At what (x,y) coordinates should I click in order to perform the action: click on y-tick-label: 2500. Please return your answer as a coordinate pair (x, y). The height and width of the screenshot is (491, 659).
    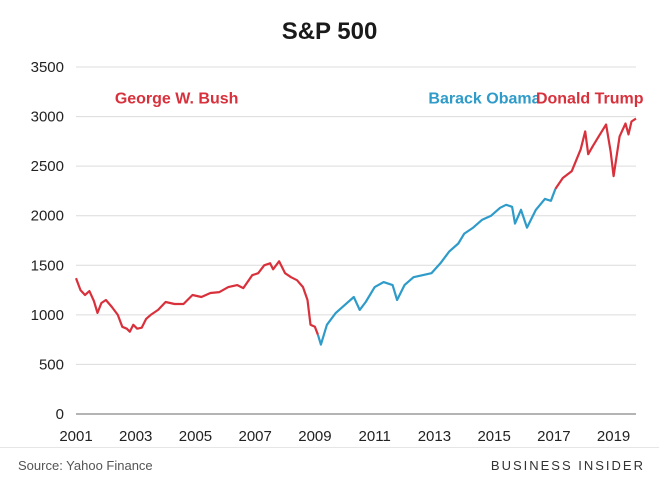
    Looking at the image, I should click on (47, 166).